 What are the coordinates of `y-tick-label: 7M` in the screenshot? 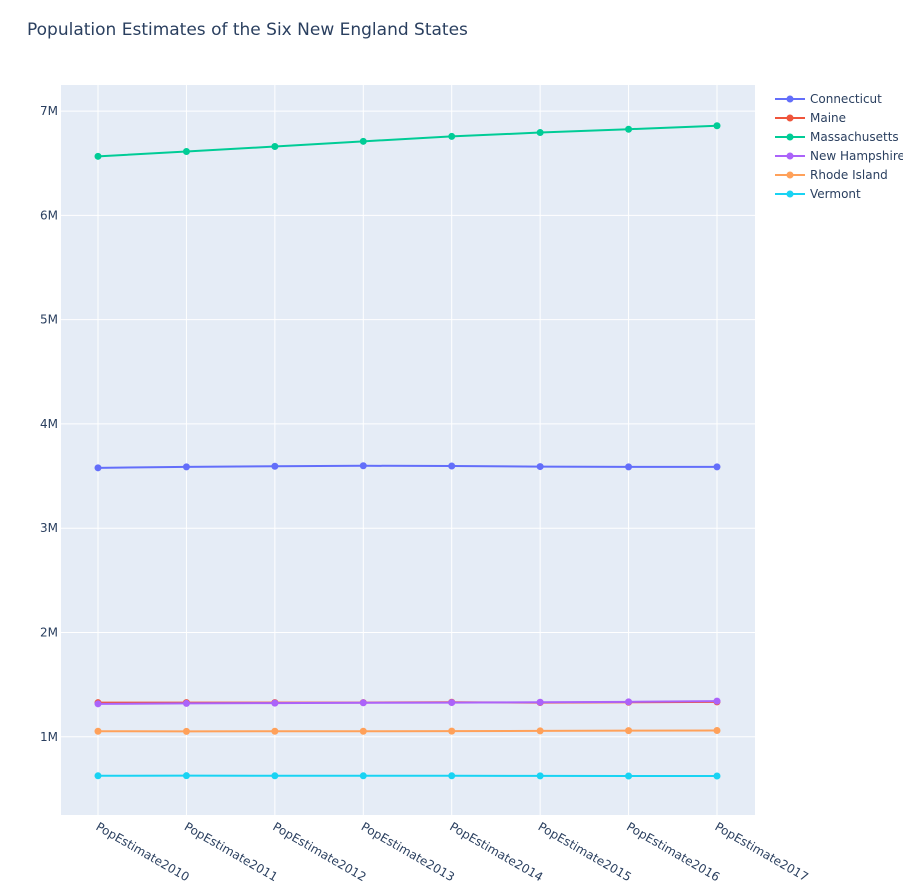 It's located at (49, 111).